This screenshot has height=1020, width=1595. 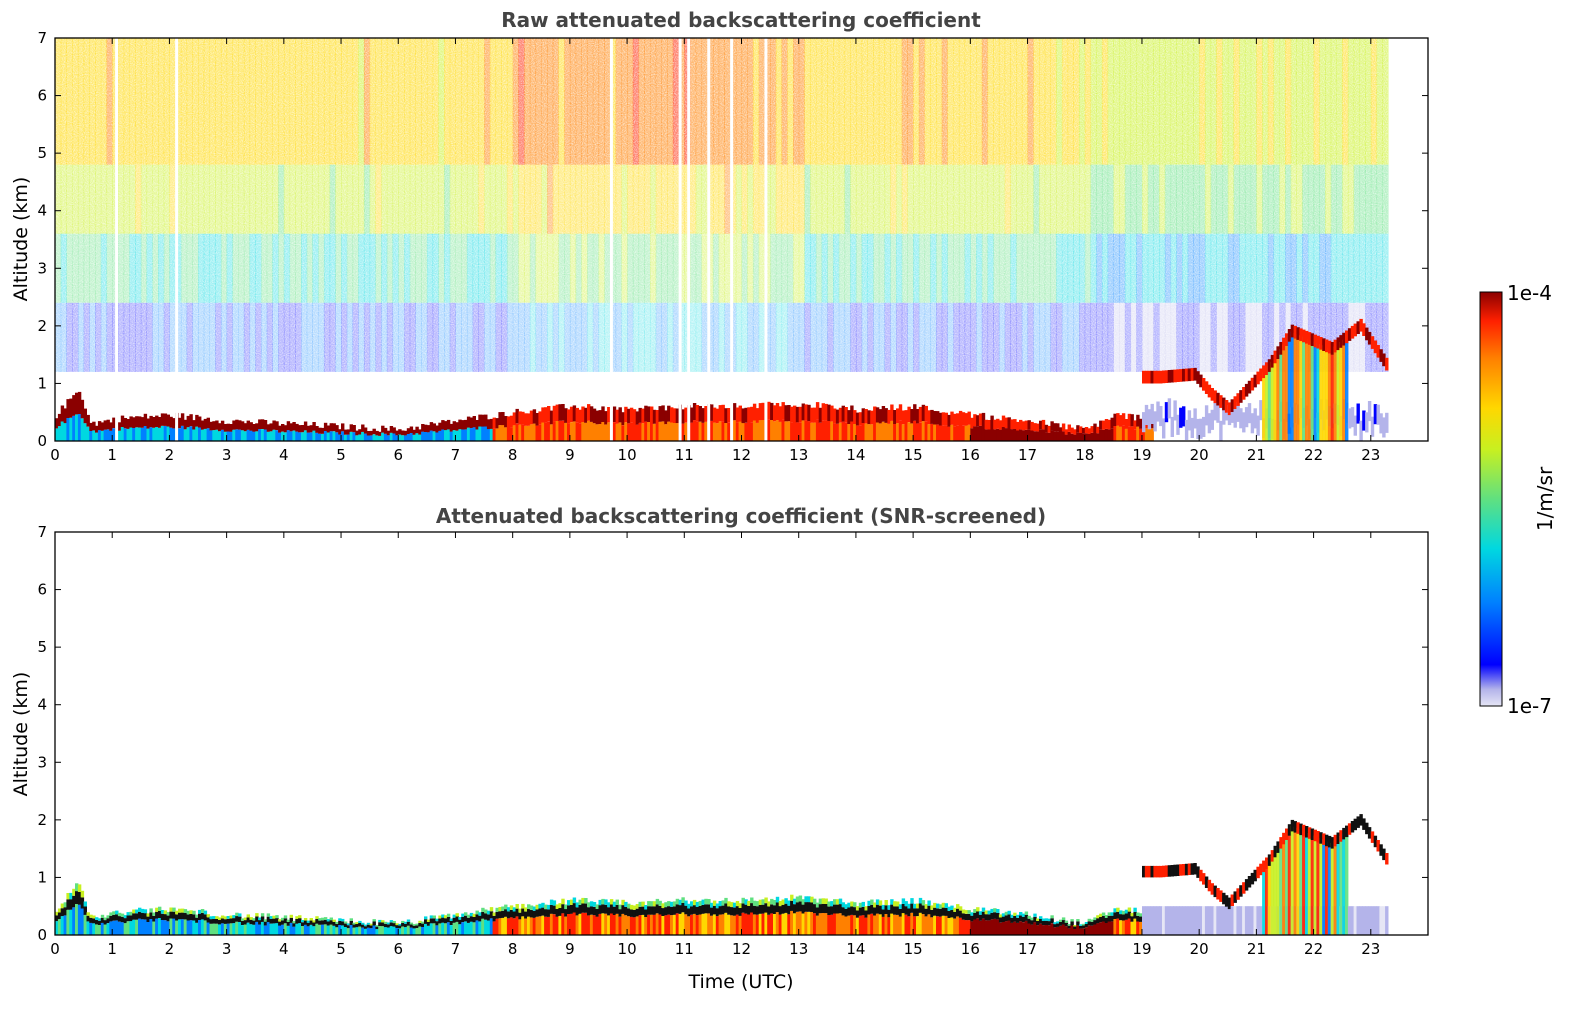 What do you see at coordinates (1327, 393) in the screenshot?
I see `raw-plume-column` at bounding box center [1327, 393].